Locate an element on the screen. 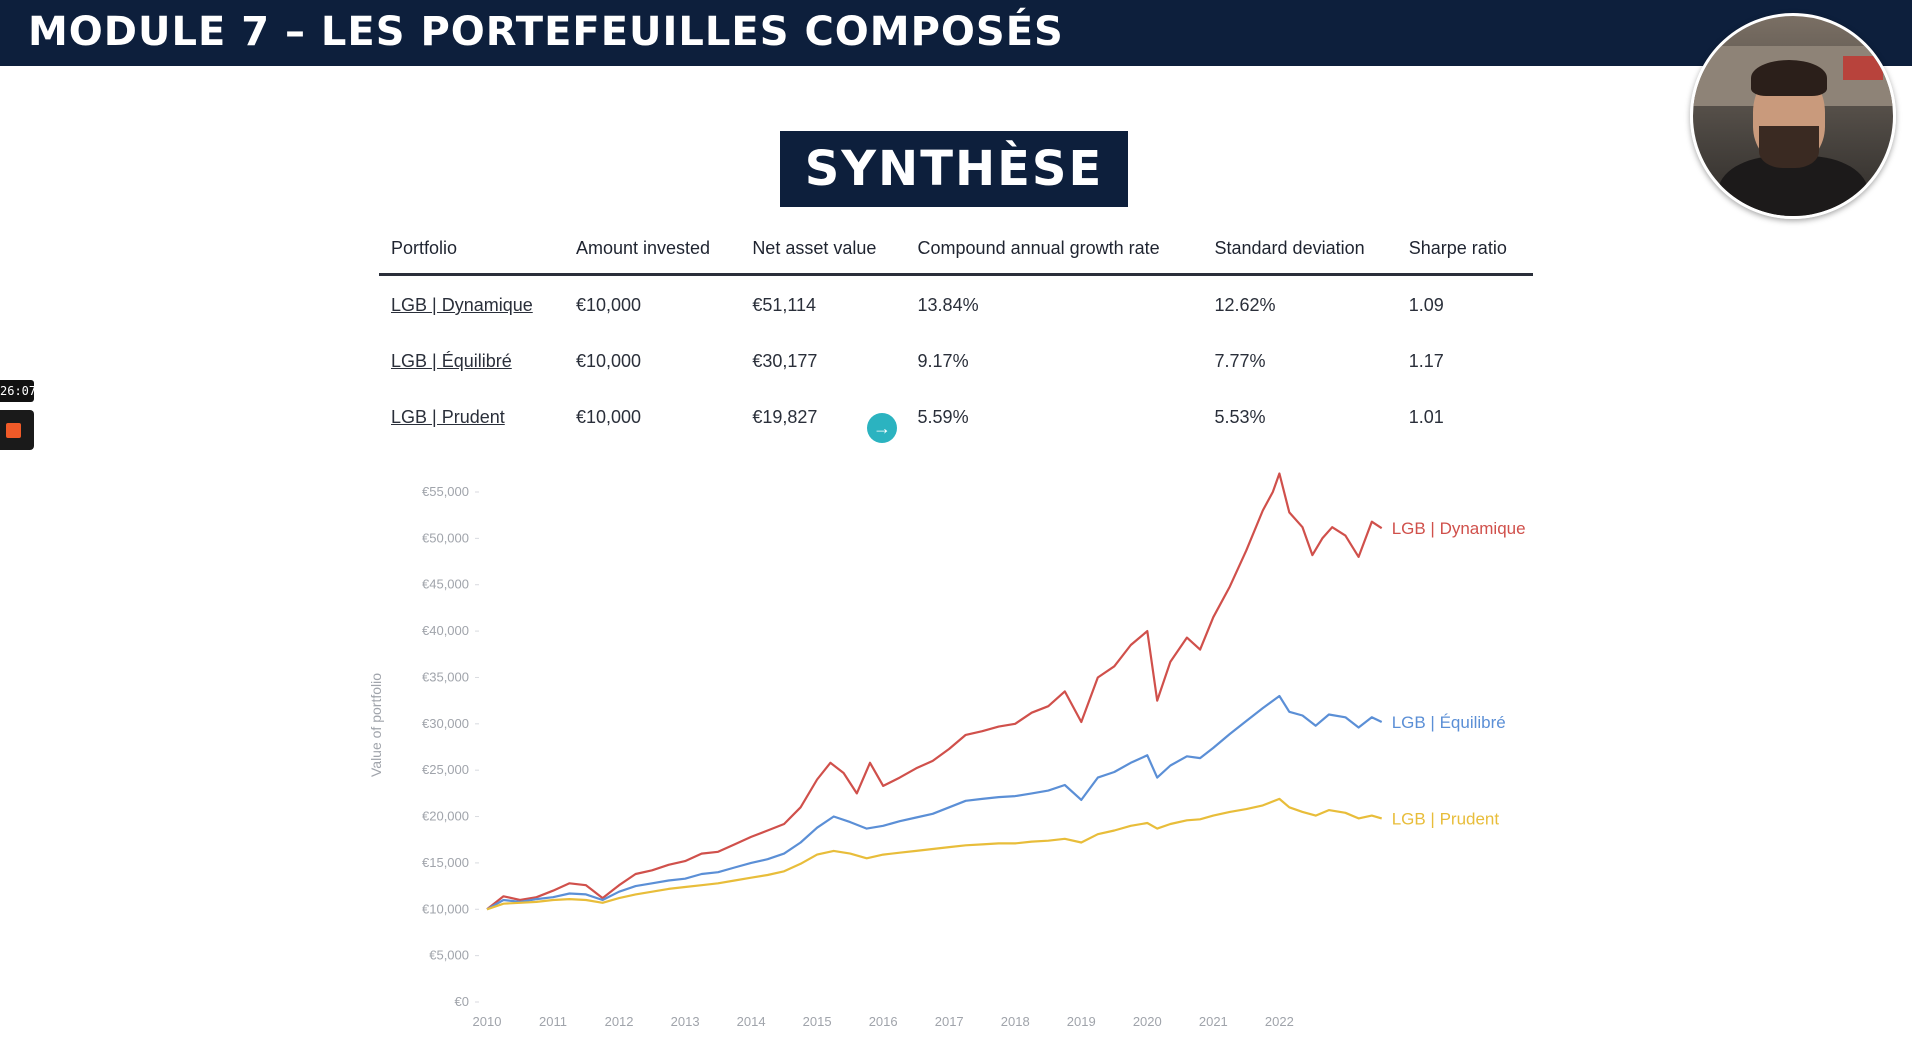 The image size is (1912, 1063). x-tick-label: 2011 is located at coordinates (553, 1021).